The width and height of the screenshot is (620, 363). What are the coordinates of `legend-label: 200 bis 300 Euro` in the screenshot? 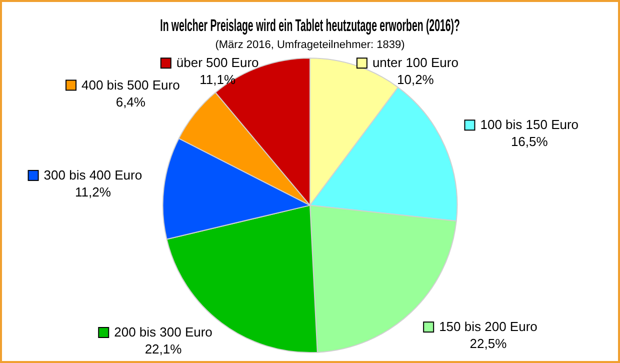 It's located at (163, 332).